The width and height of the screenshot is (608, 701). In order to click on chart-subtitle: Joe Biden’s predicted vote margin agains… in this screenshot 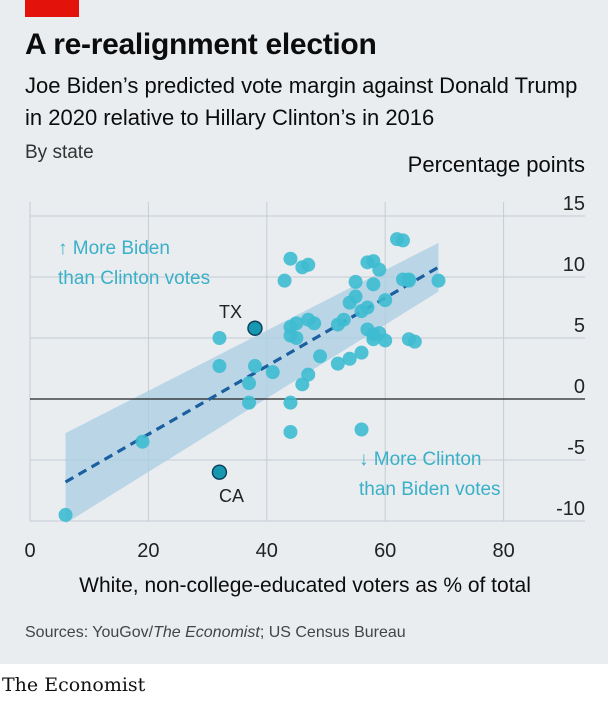, I will do `click(301, 101)`.